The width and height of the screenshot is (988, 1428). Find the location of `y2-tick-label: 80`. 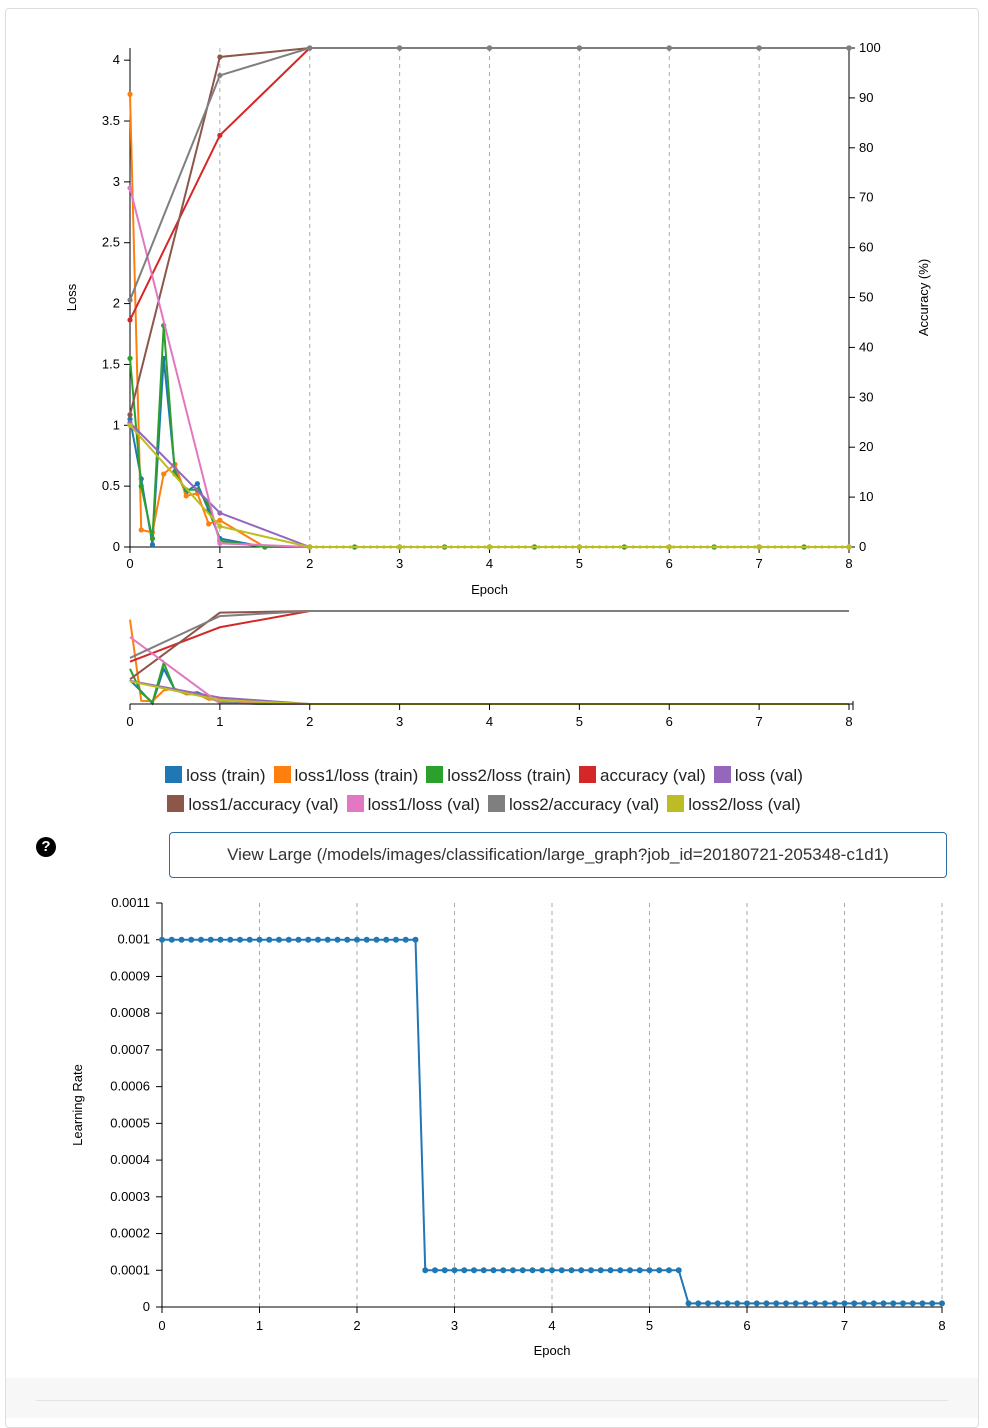

y2-tick-label: 80 is located at coordinates (866, 147).